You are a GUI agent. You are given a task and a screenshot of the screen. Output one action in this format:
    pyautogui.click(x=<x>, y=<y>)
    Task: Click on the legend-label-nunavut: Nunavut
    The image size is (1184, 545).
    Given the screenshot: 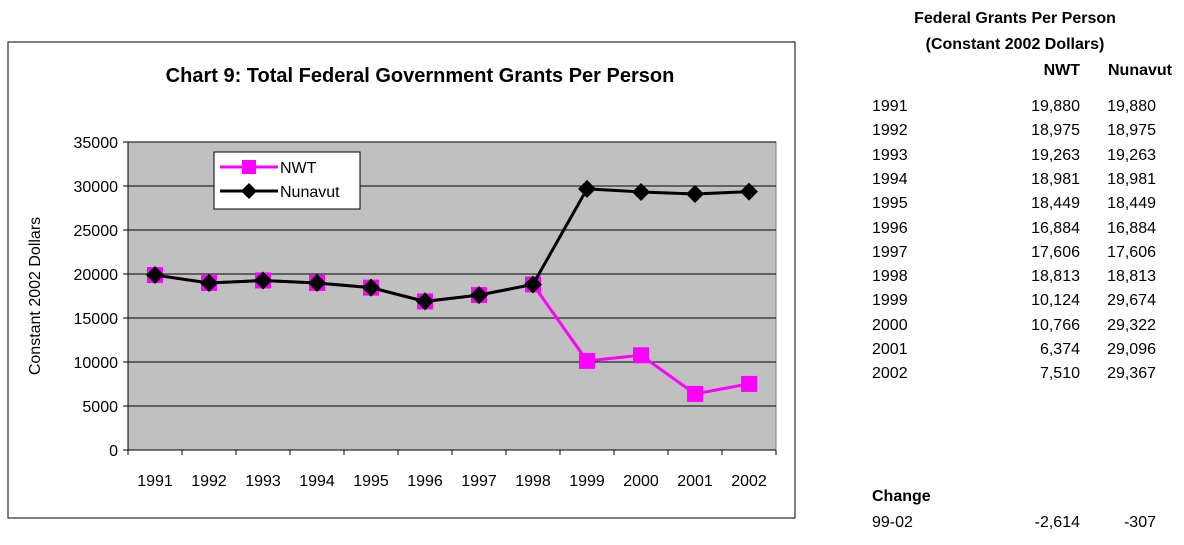 What is the action you would take?
    pyautogui.click(x=310, y=192)
    